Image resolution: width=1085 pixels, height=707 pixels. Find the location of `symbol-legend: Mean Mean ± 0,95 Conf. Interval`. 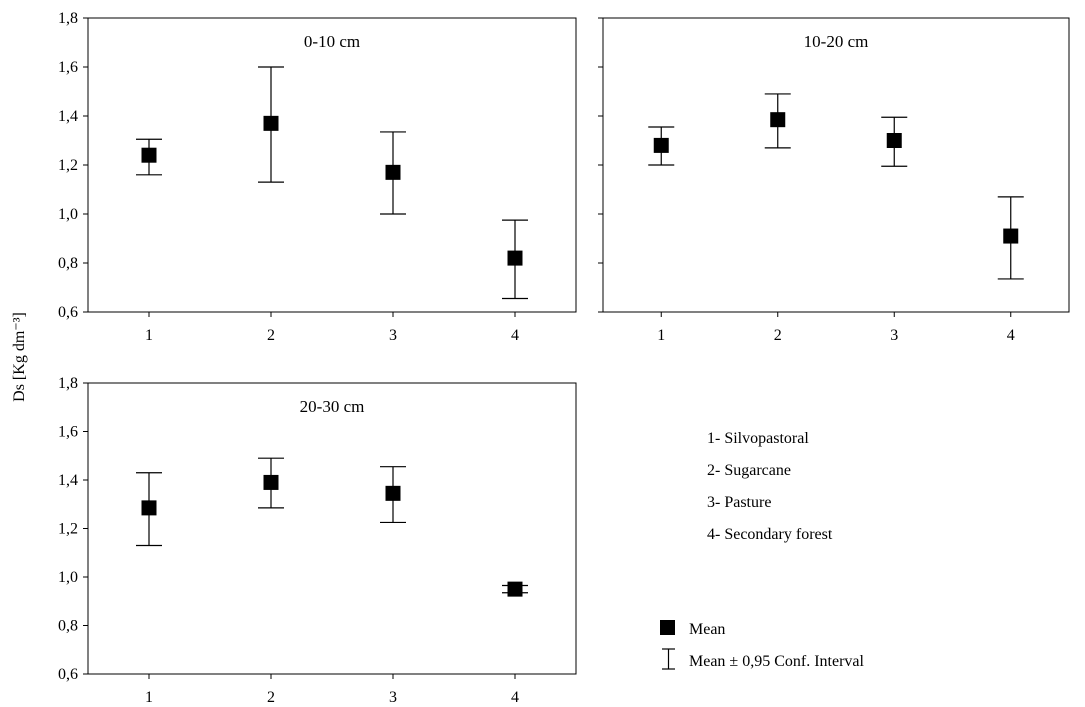

symbol-legend: Mean Mean ± 0,95 Conf. Interval is located at coordinates (762, 645).